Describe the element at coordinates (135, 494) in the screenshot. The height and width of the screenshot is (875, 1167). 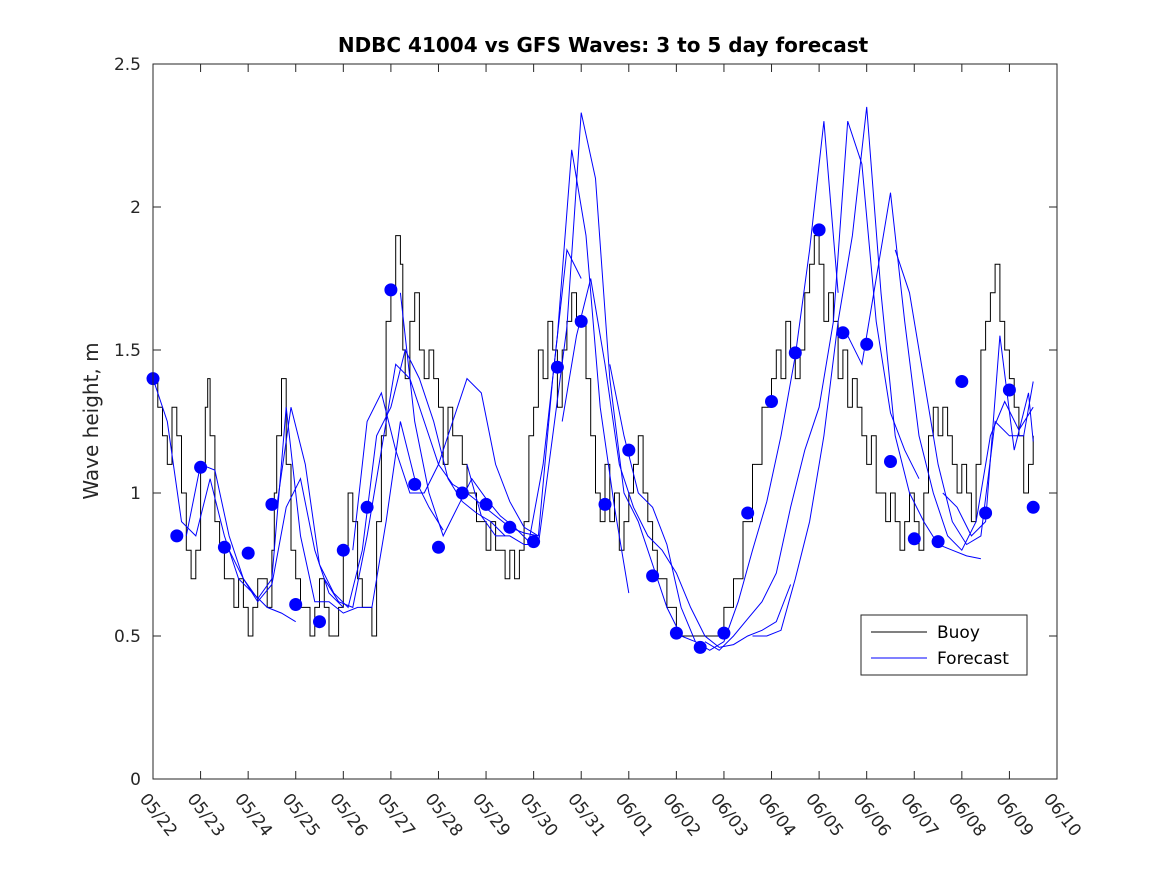
I see `y-tick-label: 1` at that location.